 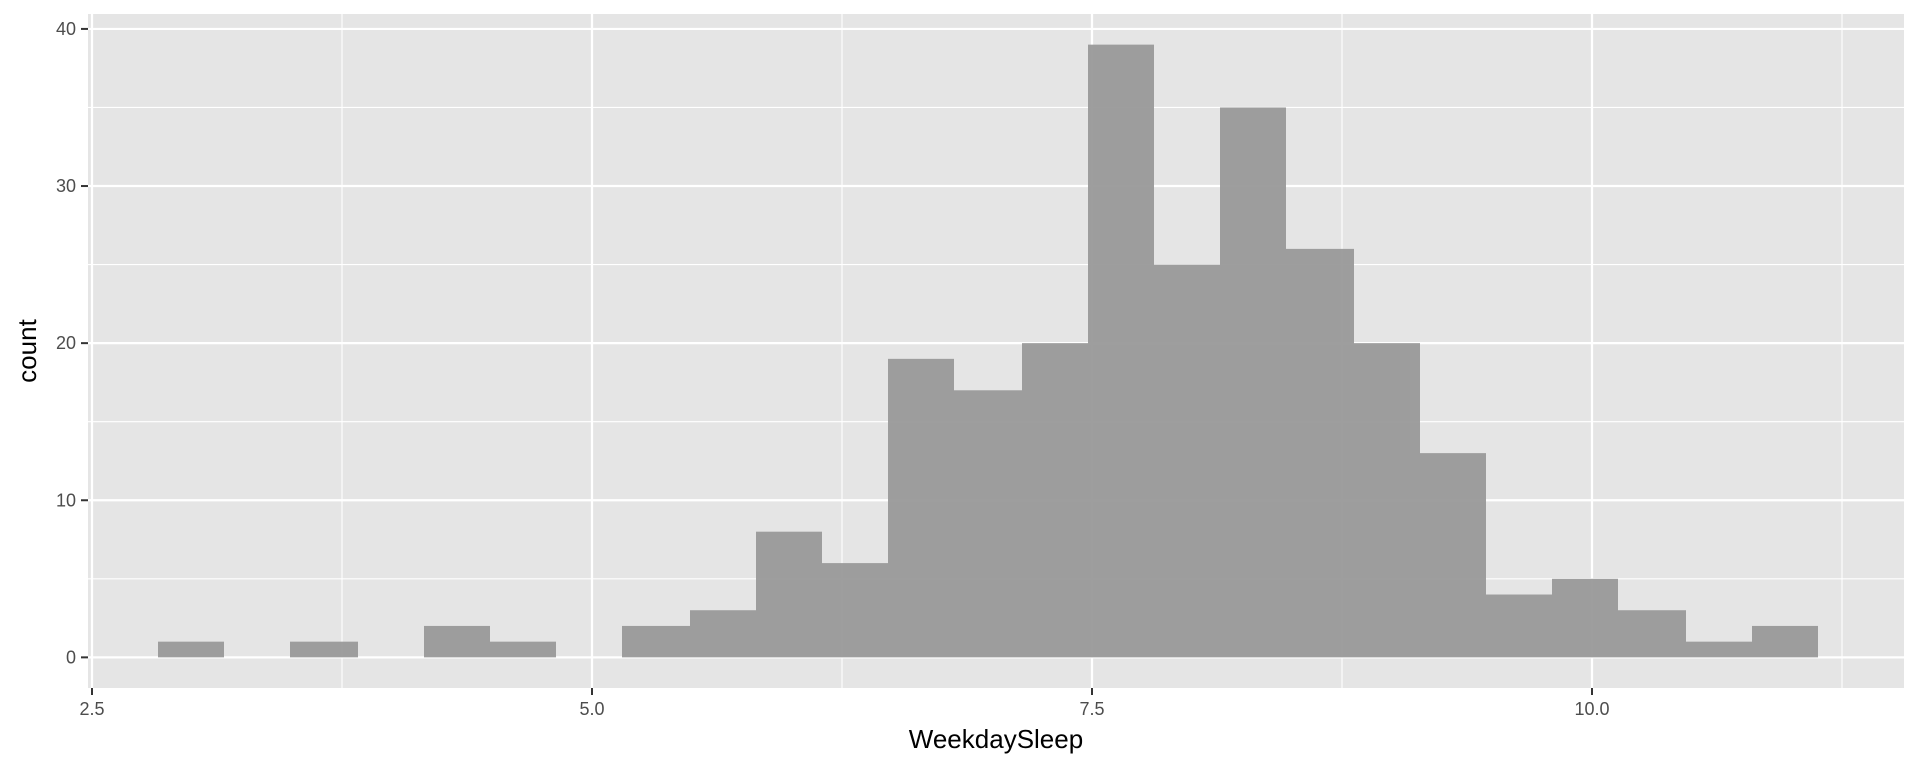 What do you see at coordinates (91, 709) in the screenshot?
I see `x-tick-label: 2.5` at bounding box center [91, 709].